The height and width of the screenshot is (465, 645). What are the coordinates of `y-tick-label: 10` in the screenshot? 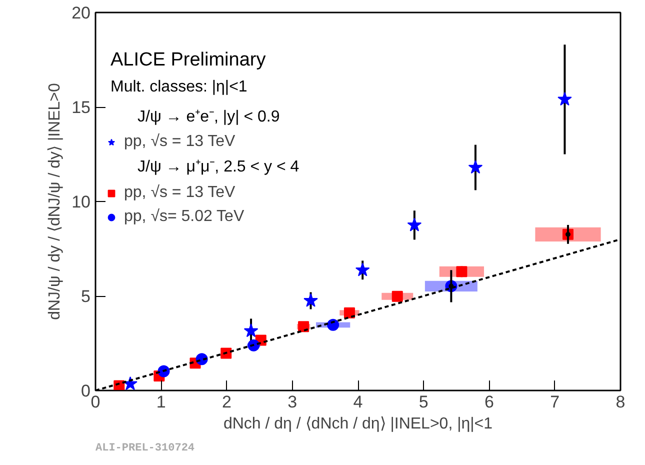 It's located at (81, 202).